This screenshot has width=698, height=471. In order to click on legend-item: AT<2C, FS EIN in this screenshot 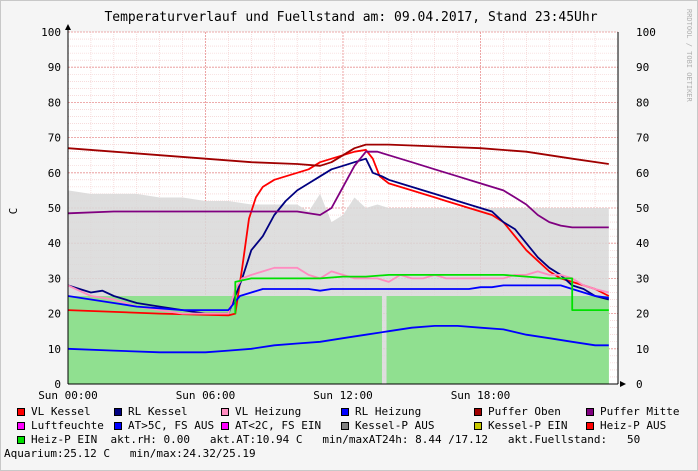, I will do `click(281, 426)`.